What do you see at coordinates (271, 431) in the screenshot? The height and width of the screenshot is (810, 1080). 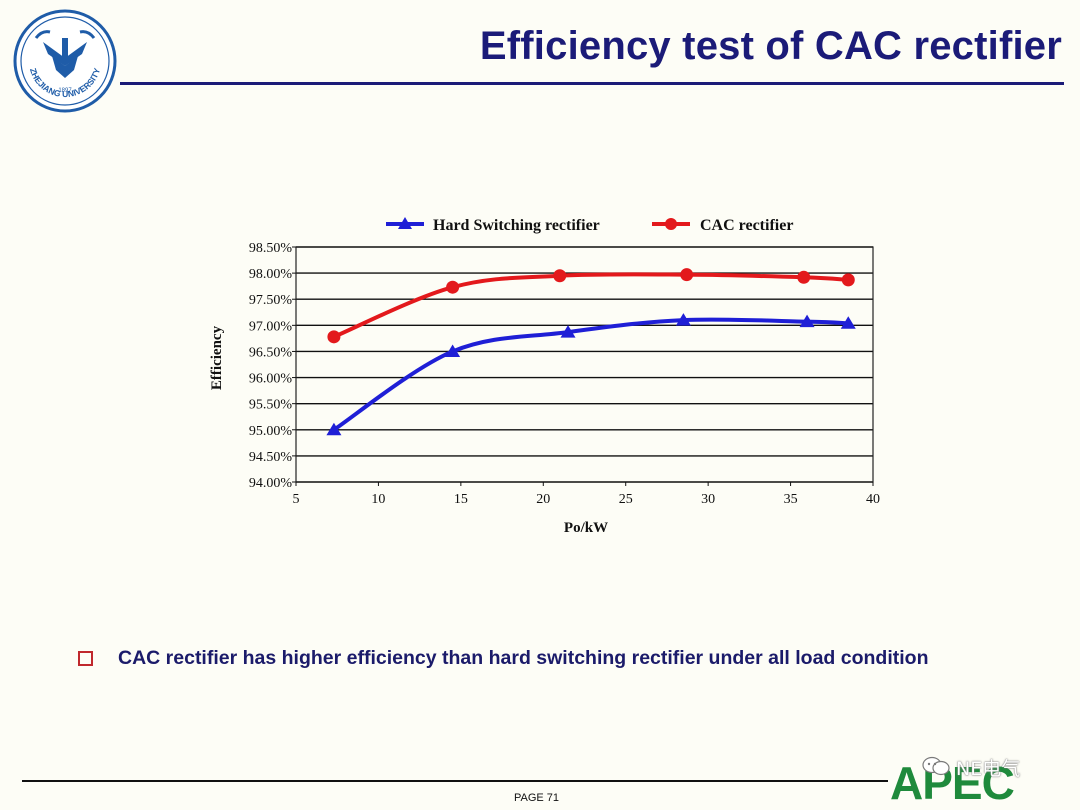 I see `y-tick-label: 95.00%` at bounding box center [271, 431].